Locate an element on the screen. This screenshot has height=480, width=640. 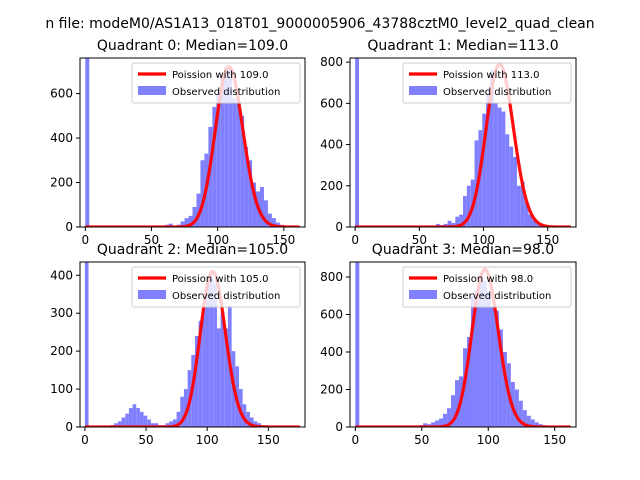
legend: Poission with 105.0 Observed distribution is located at coordinates (216, 287).